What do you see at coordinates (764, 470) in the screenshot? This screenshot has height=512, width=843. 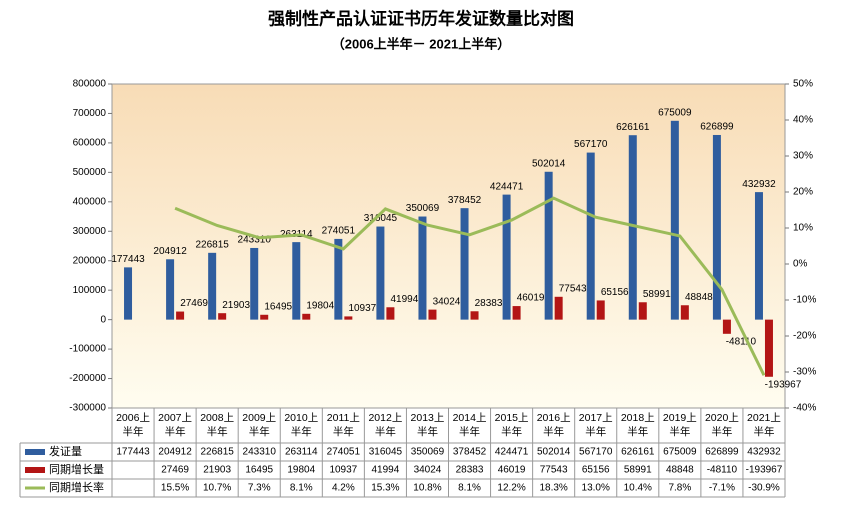 I see `table-cell: -193967` at bounding box center [764, 470].